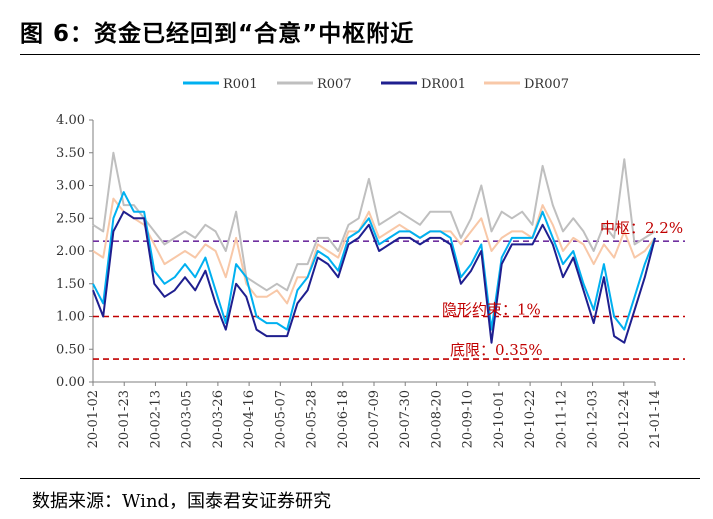 Image resolution: width=713 pixels, height=519 pixels. Describe the element at coordinates (70, 120) in the screenshot. I see `y-tick-label: 4.00` at that location.